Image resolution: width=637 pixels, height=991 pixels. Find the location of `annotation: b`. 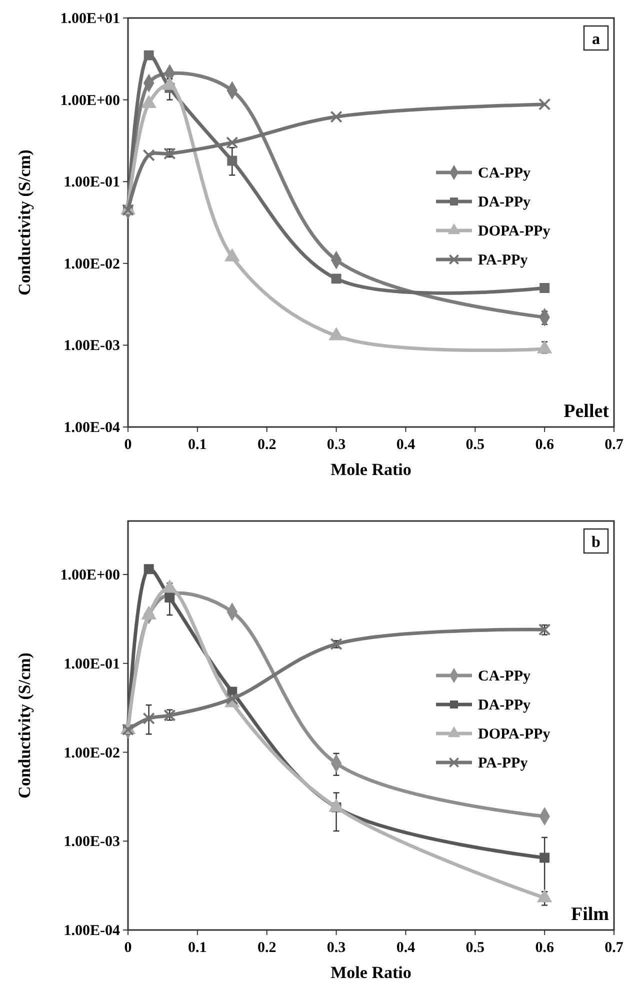

annotation: b is located at coordinates (596, 542).